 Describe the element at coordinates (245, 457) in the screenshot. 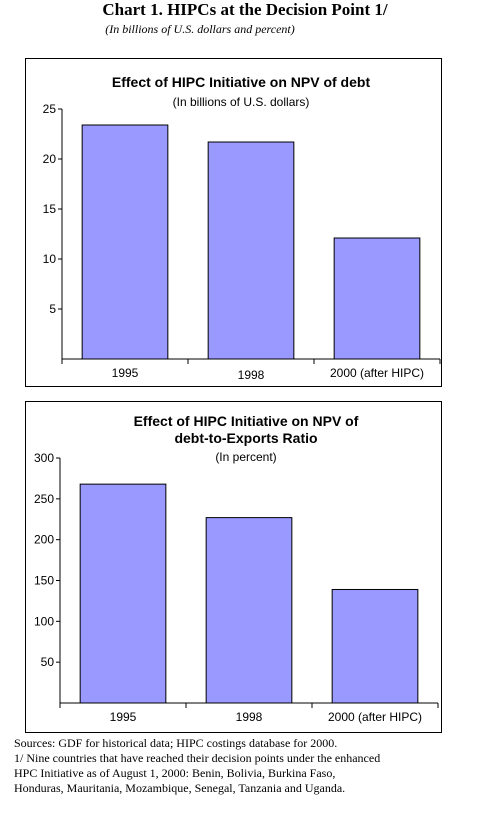

I see `chart-subtitle: (In percent)` at that location.